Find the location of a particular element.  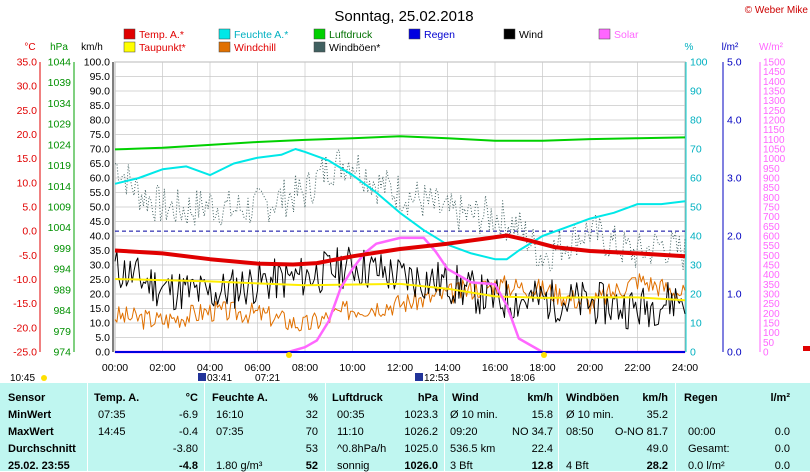

header-gust-unit: km/h is located at coordinates (655, 398).